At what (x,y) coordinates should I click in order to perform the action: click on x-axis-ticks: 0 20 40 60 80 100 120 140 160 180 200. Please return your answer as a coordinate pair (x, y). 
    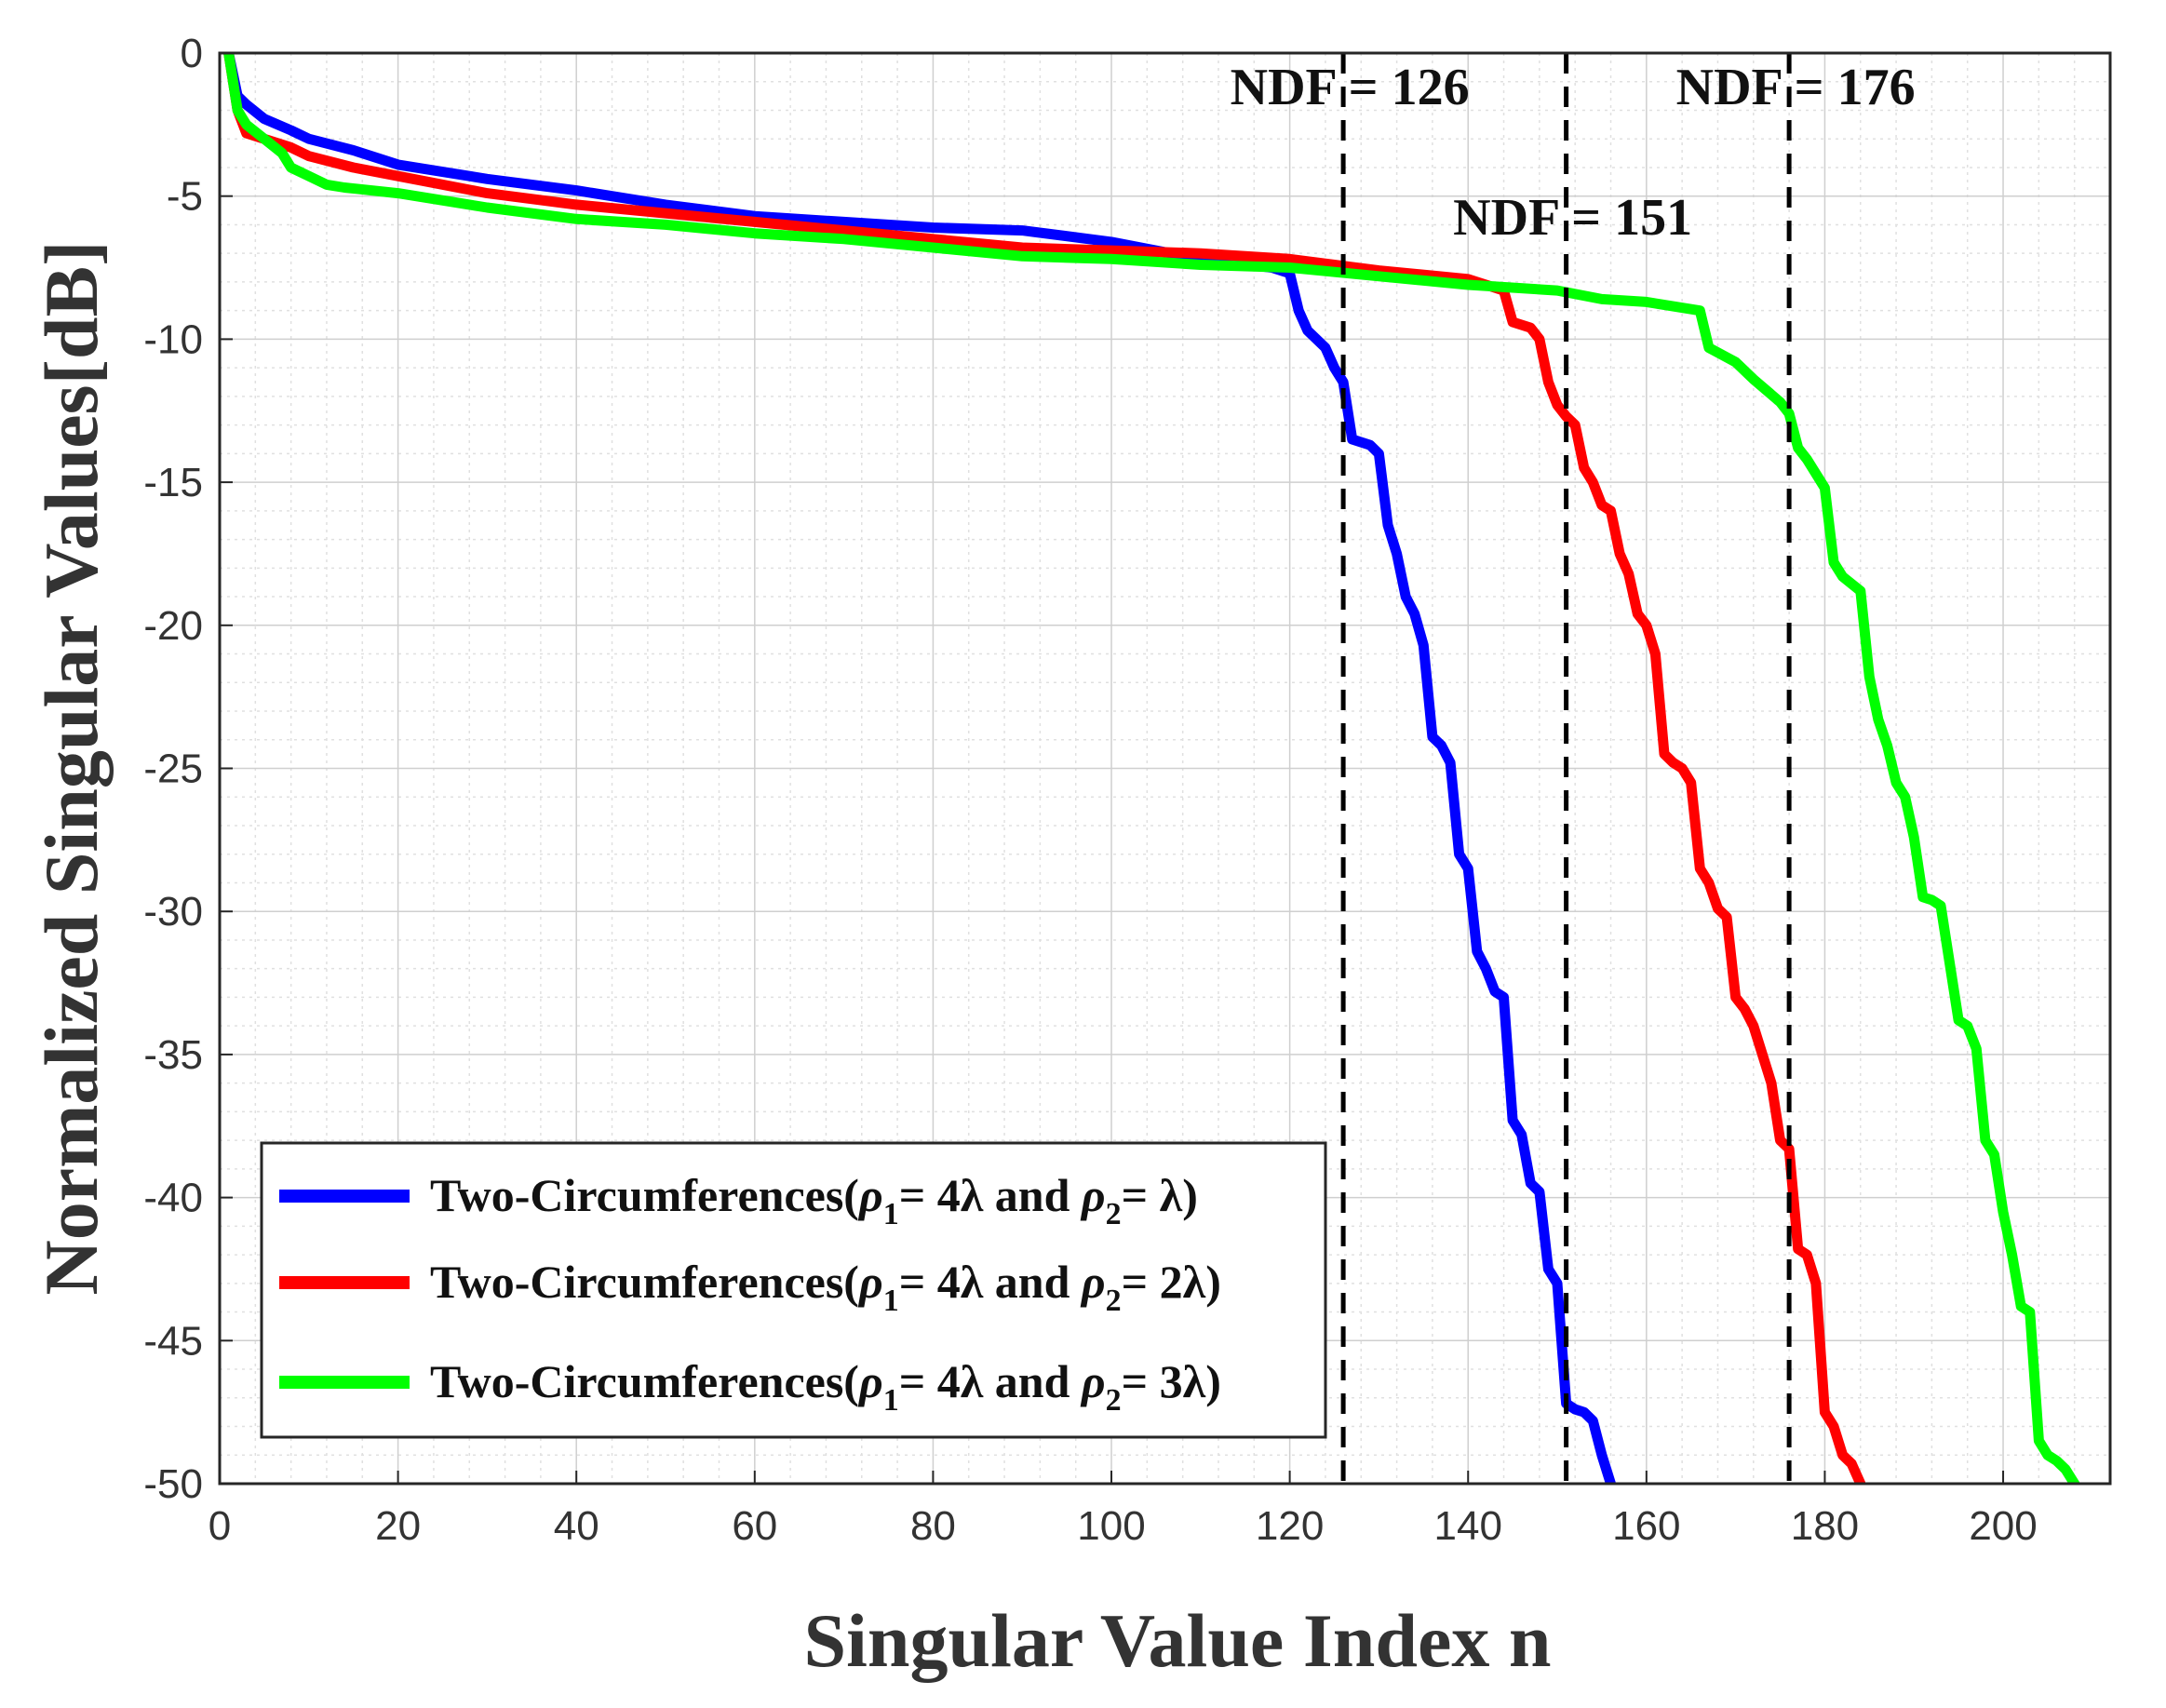
    Looking at the image, I should click on (1123, 1510).